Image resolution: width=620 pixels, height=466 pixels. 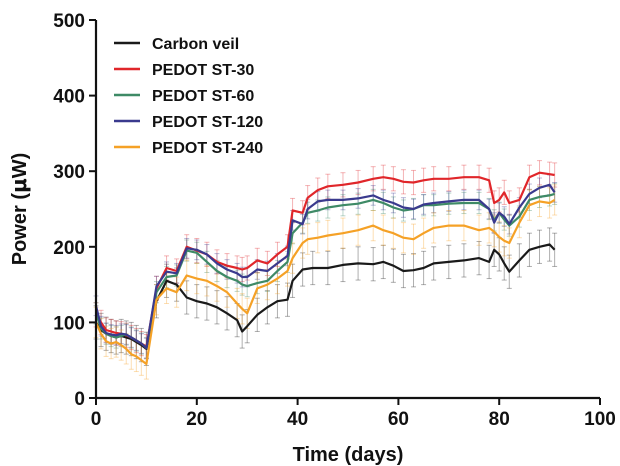 I want to click on y-tick-label: 400, so click(x=69, y=97).